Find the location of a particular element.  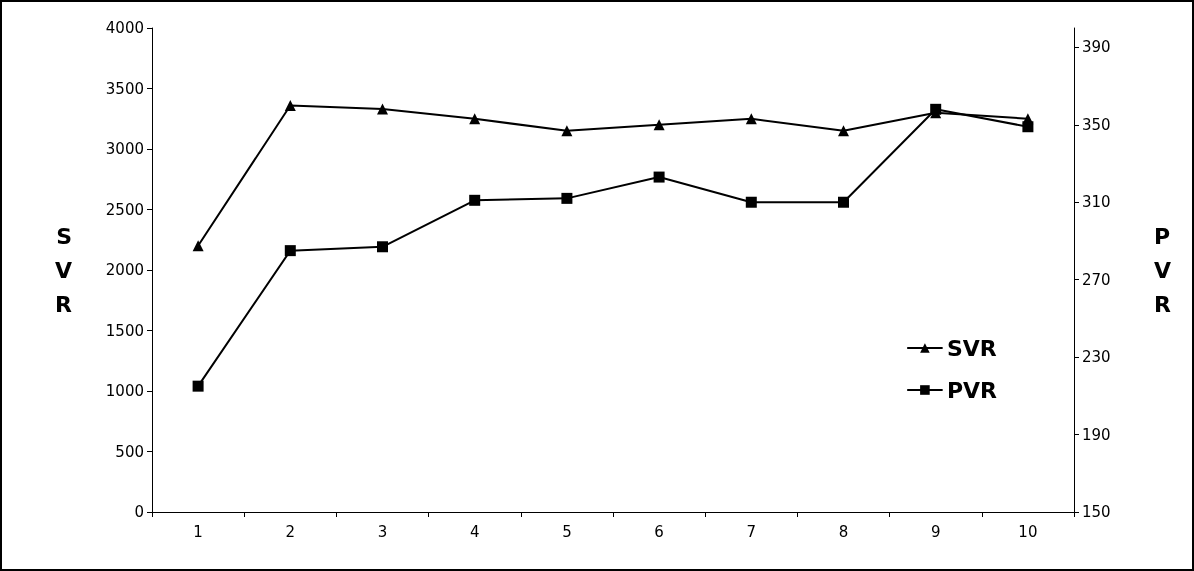

x-tick-label: 10 is located at coordinates (1028, 531).